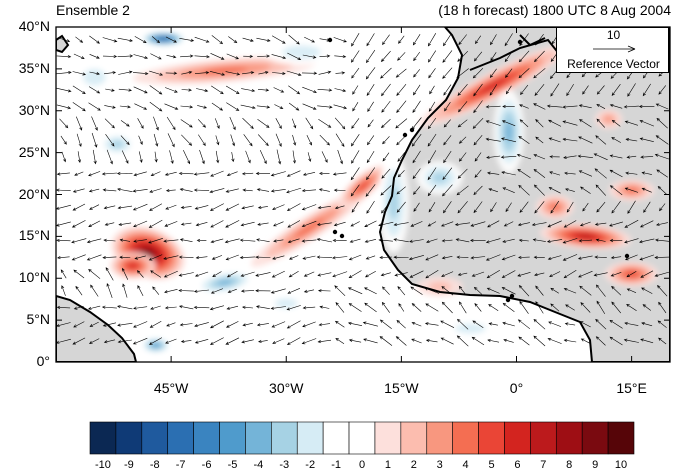 Image resolution: width=673 pixels, height=471 pixels. Describe the element at coordinates (206, 465) in the screenshot. I see `colorbar-tick-label: -6` at that location.